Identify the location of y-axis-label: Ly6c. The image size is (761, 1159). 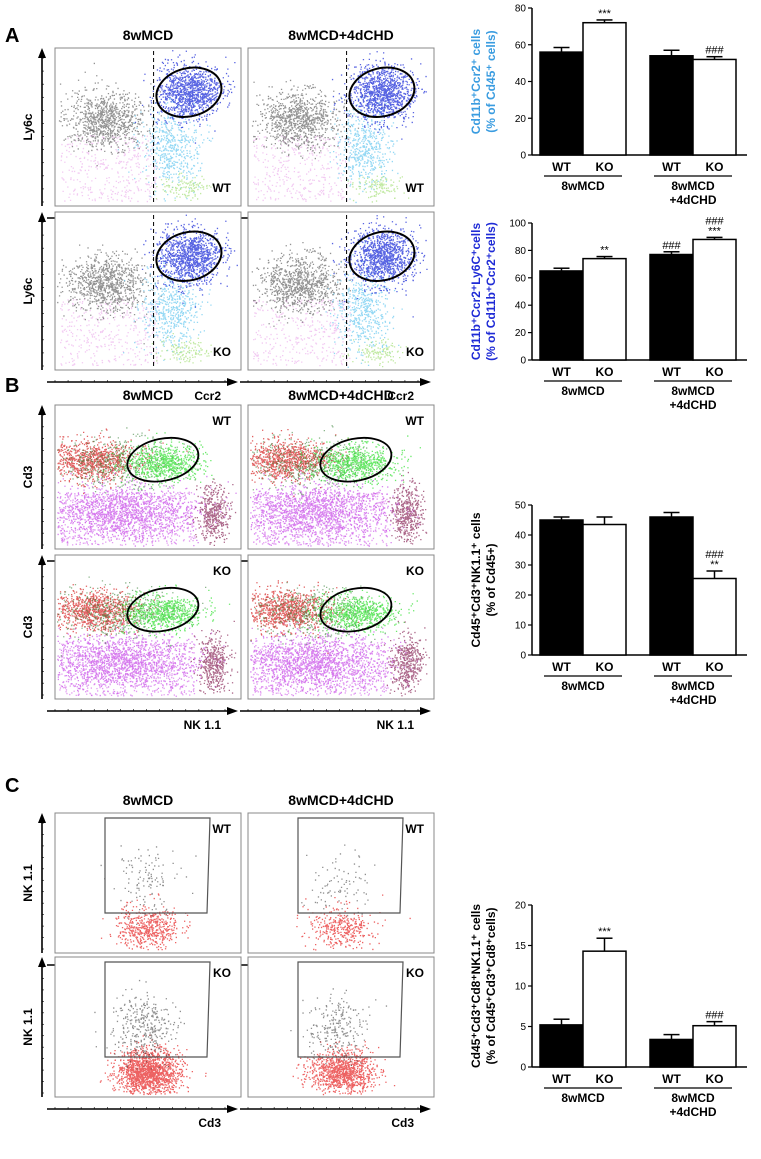
(28, 126).